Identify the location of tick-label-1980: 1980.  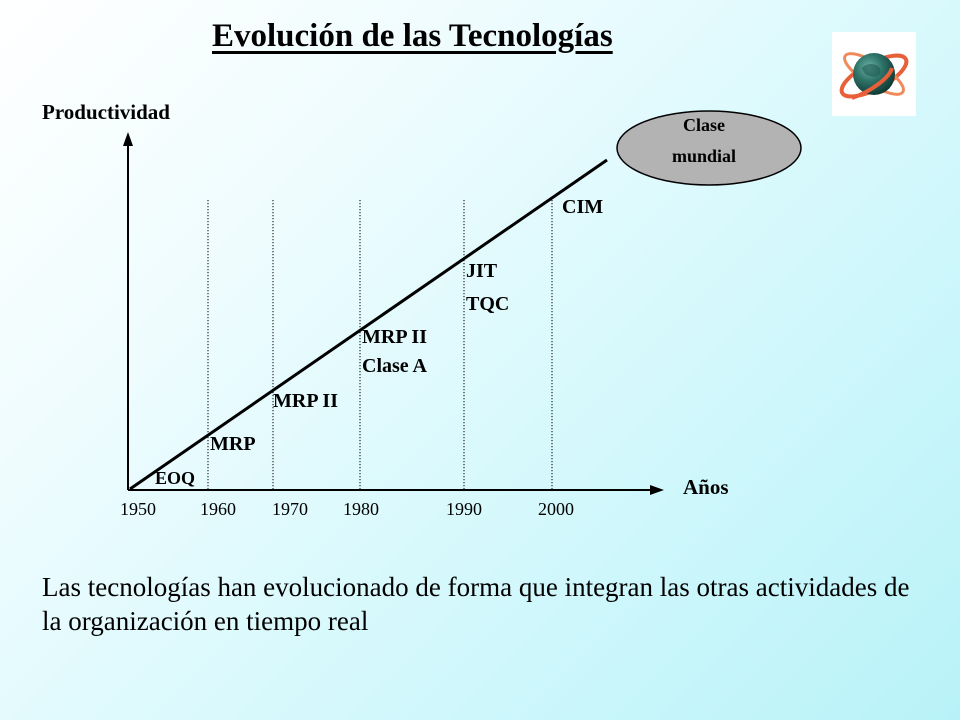
(361, 509).